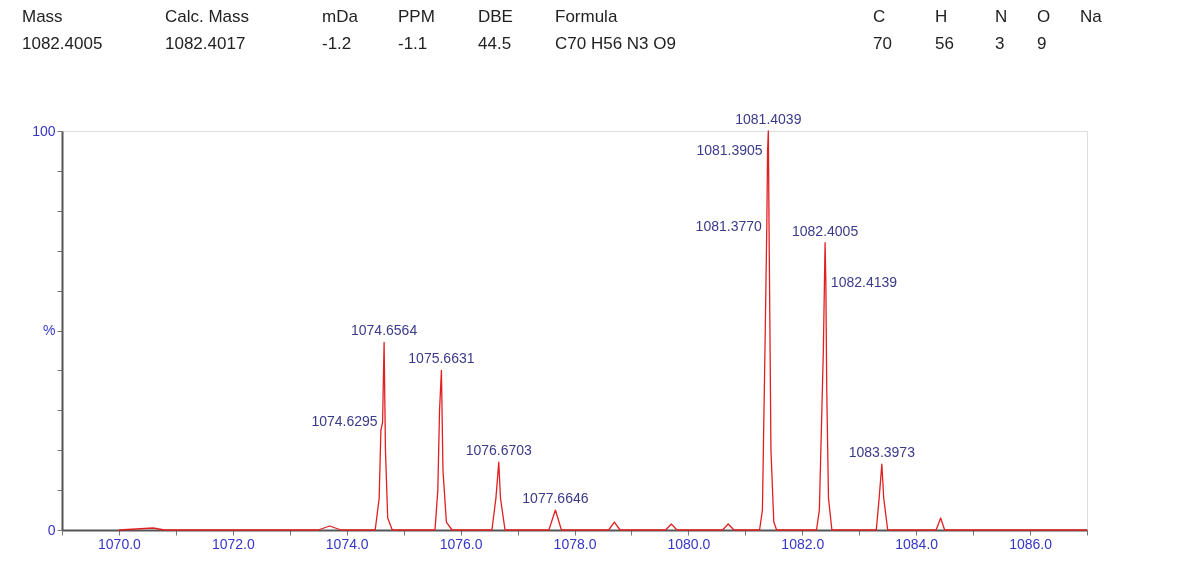 This screenshot has height=565, width=1190. I want to click on text: Formula, so click(586, 16).